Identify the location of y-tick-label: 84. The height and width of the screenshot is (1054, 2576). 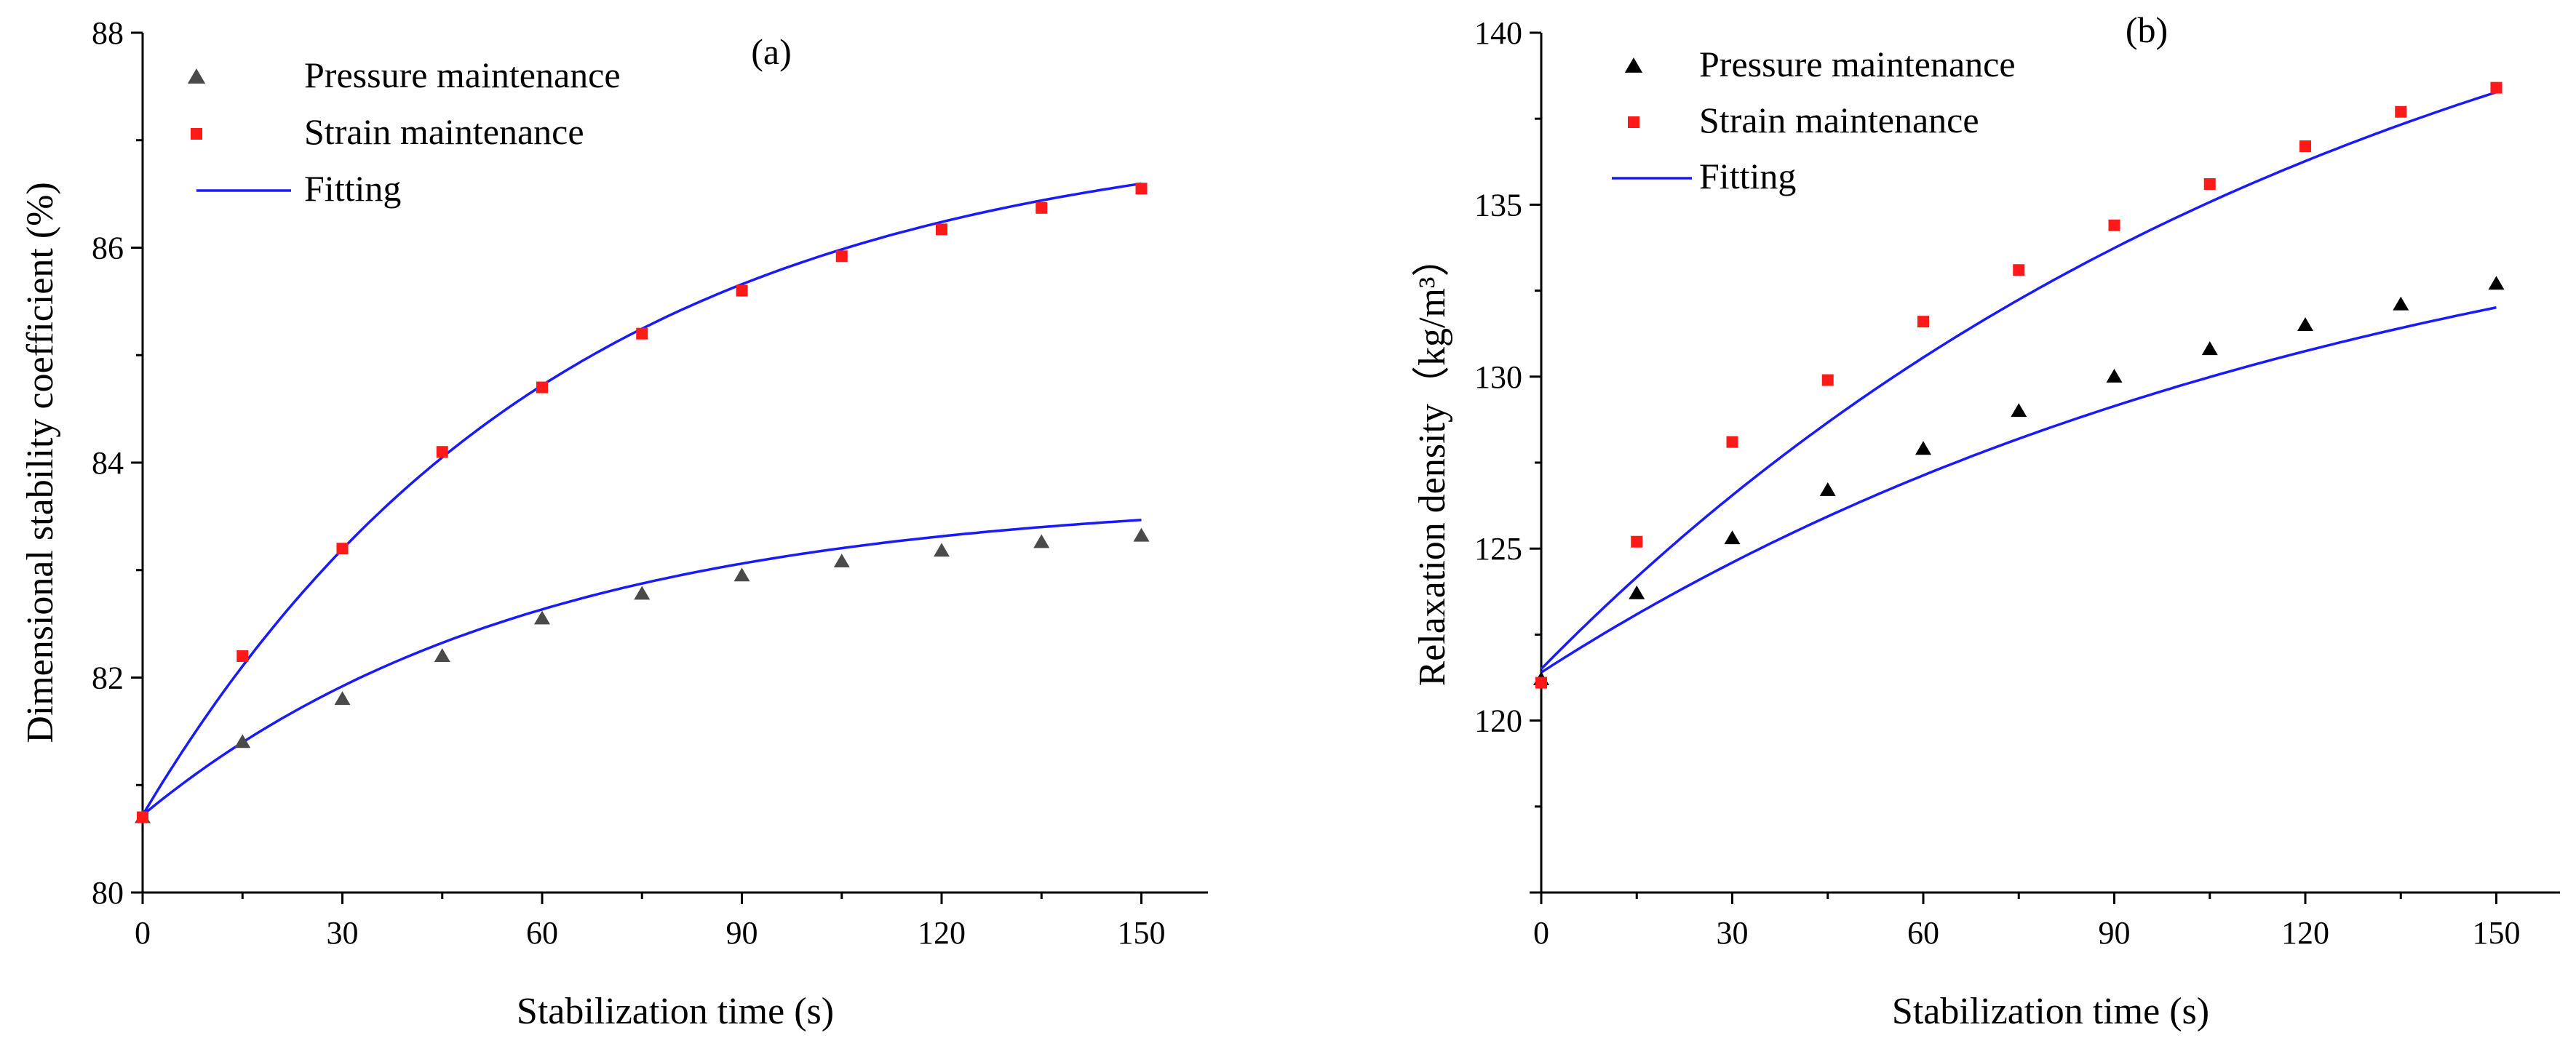
(108, 463).